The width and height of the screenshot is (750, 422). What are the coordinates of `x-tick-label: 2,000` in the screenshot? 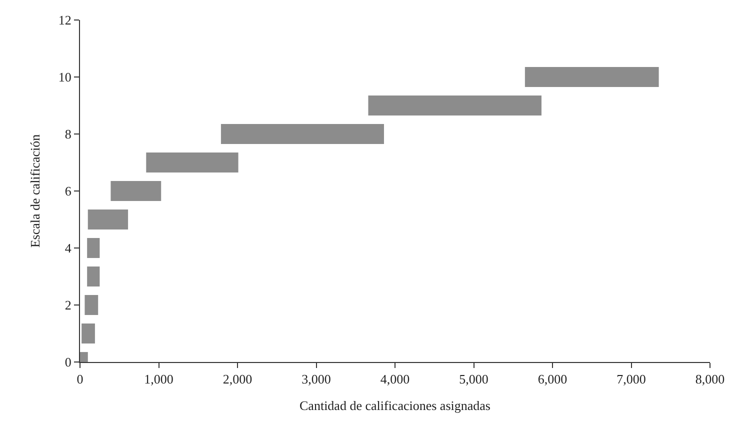 It's located at (237, 379).